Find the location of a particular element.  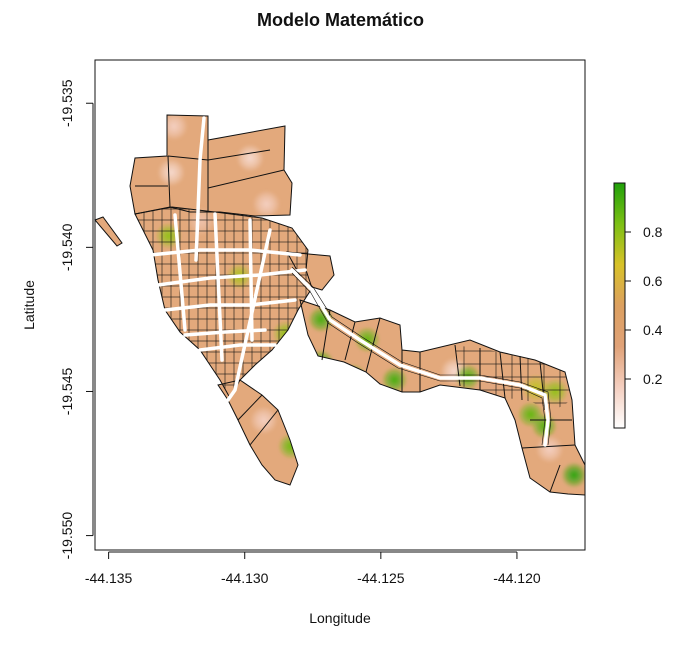

y-tick-label: -19.535 is located at coordinates (67, 103).